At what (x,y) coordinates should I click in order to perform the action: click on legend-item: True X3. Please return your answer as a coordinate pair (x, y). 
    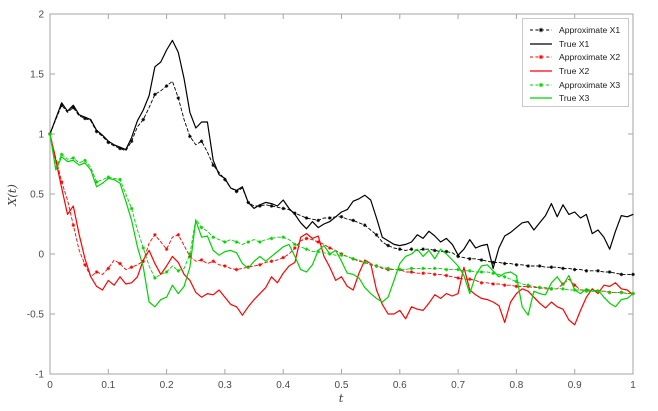
    Looking at the image, I should click on (578, 98).